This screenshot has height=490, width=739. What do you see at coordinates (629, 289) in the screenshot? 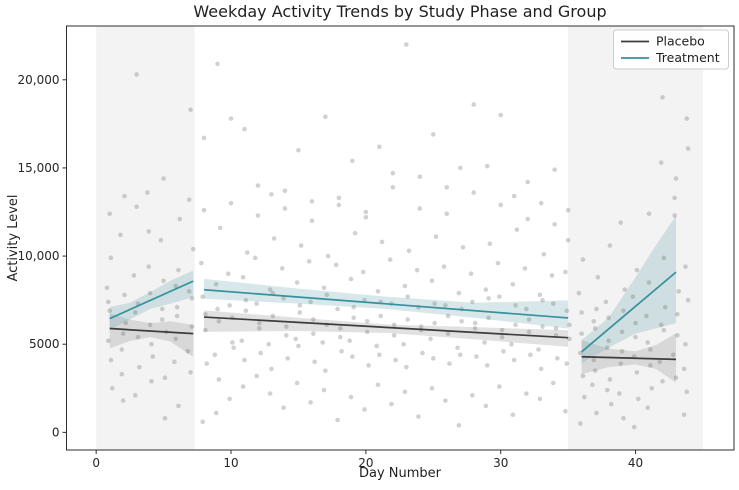
I see `treatment-confidence-band` at bounding box center [629, 289].